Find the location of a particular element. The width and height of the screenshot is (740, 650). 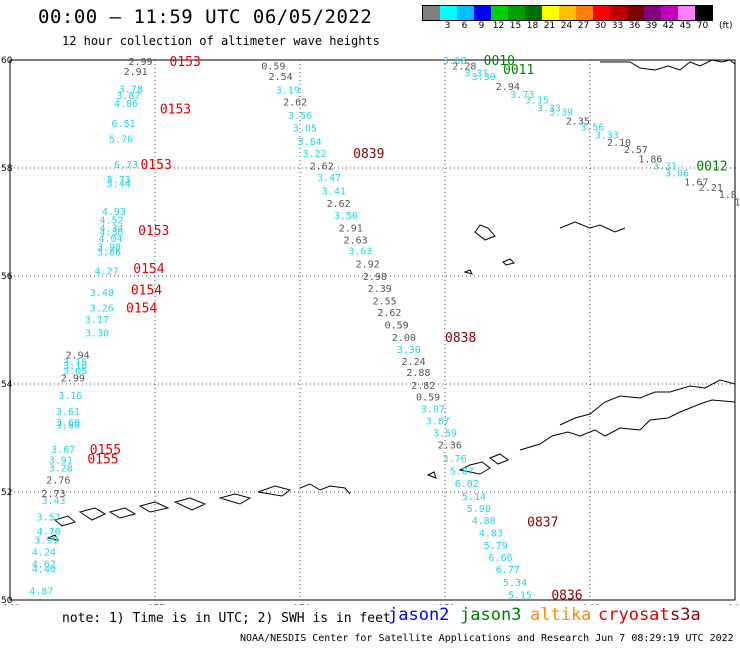

wave-height-value: 3.16 is located at coordinates (70, 396).